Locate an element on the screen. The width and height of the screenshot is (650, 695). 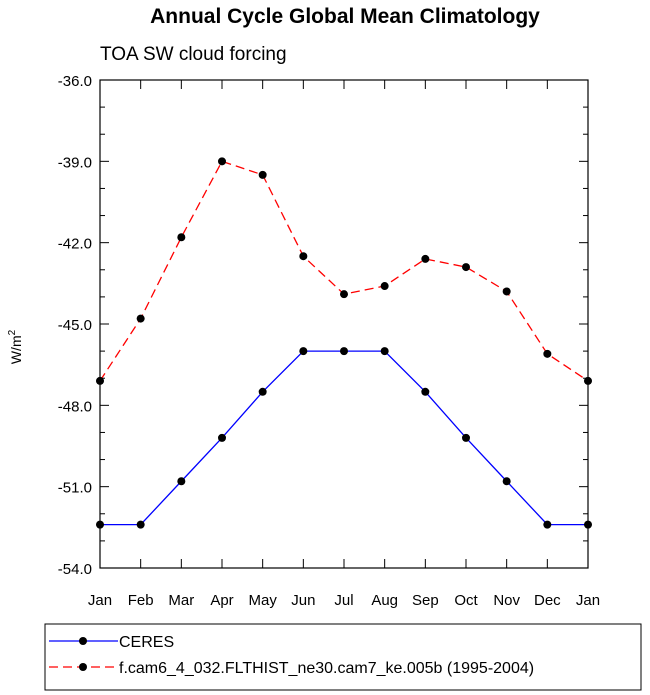
y-axis-label-superscript: 2 is located at coordinates (12, 332).